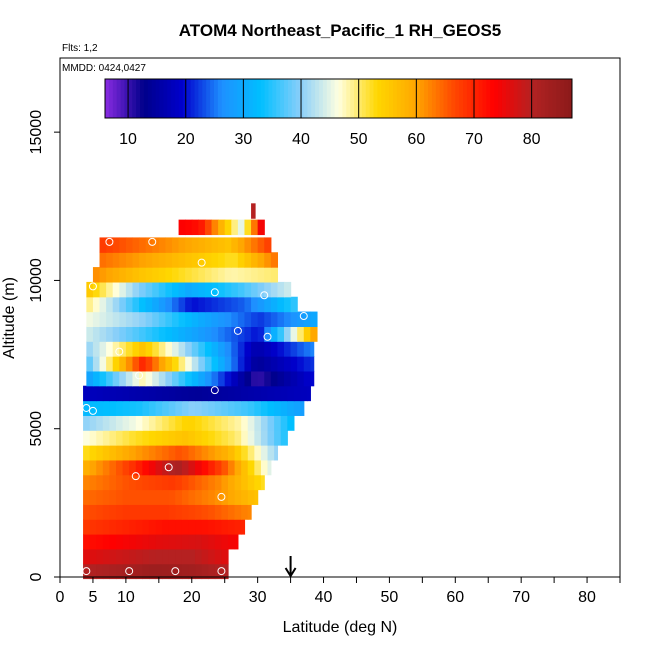  I want to click on colorbar: 10 20 30 40 50 60 70 80, so click(338, 113).